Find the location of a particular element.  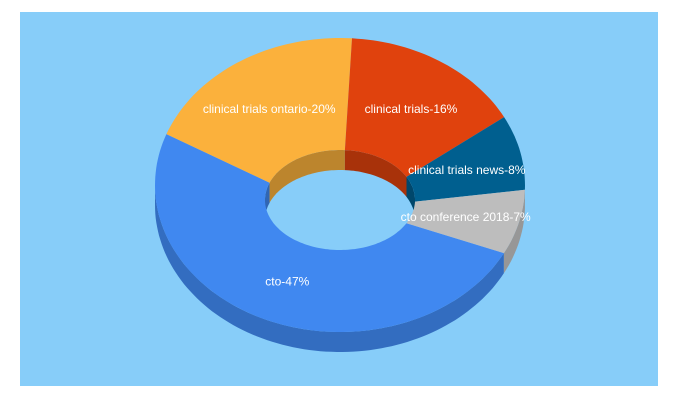

slice-label: cto conference 2018-7% is located at coordinates (466, 217).